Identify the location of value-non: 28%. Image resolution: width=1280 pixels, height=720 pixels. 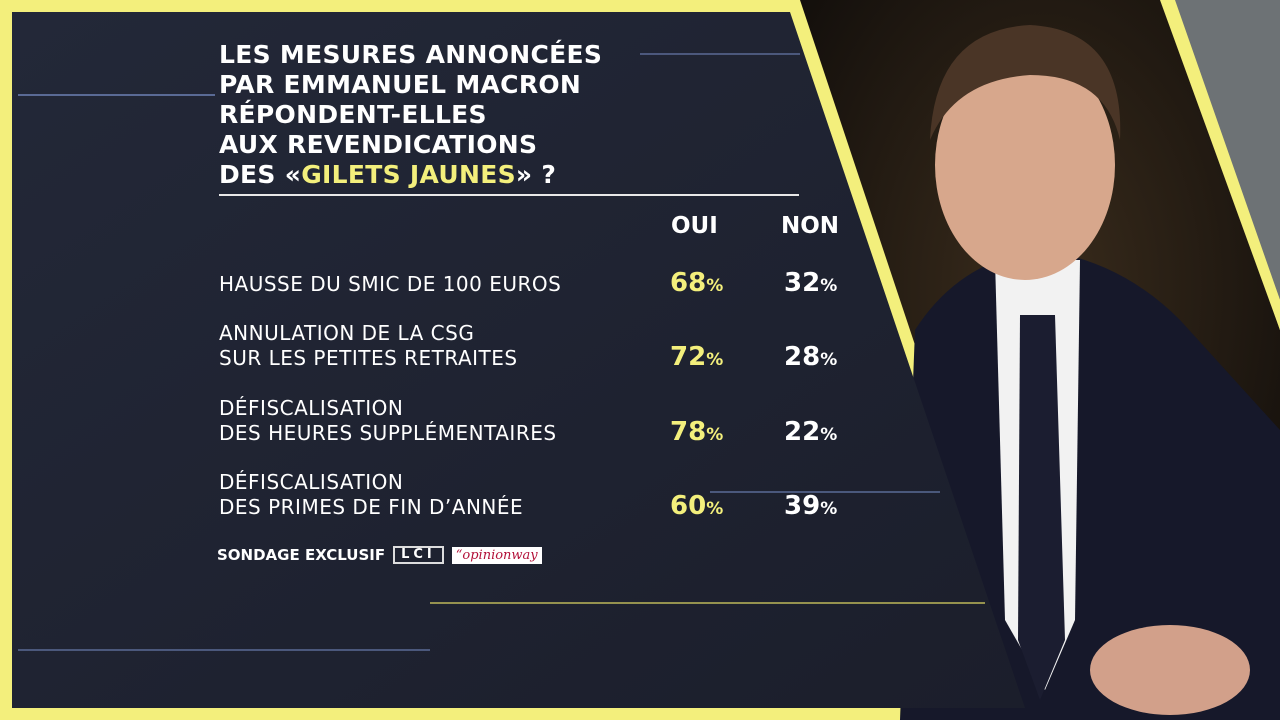
(810, 357).